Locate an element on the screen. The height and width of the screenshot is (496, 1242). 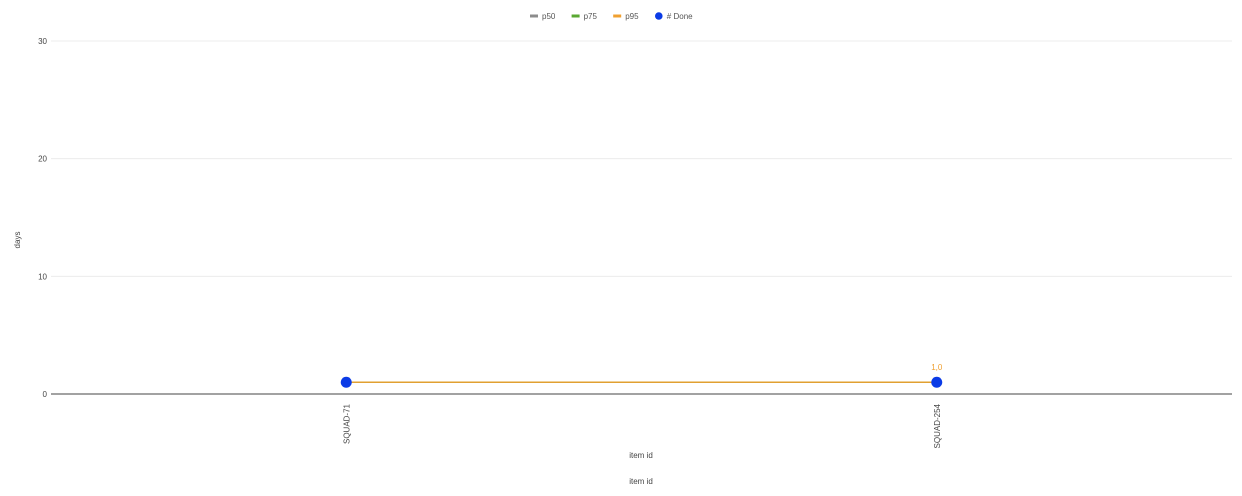
legend-item: p50 is located at coordinates (543, 16).